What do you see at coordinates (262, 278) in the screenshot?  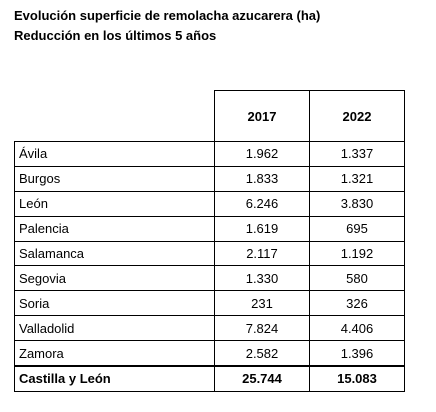 I see `cell-value: 1.330` at bounding box center [262, 278].